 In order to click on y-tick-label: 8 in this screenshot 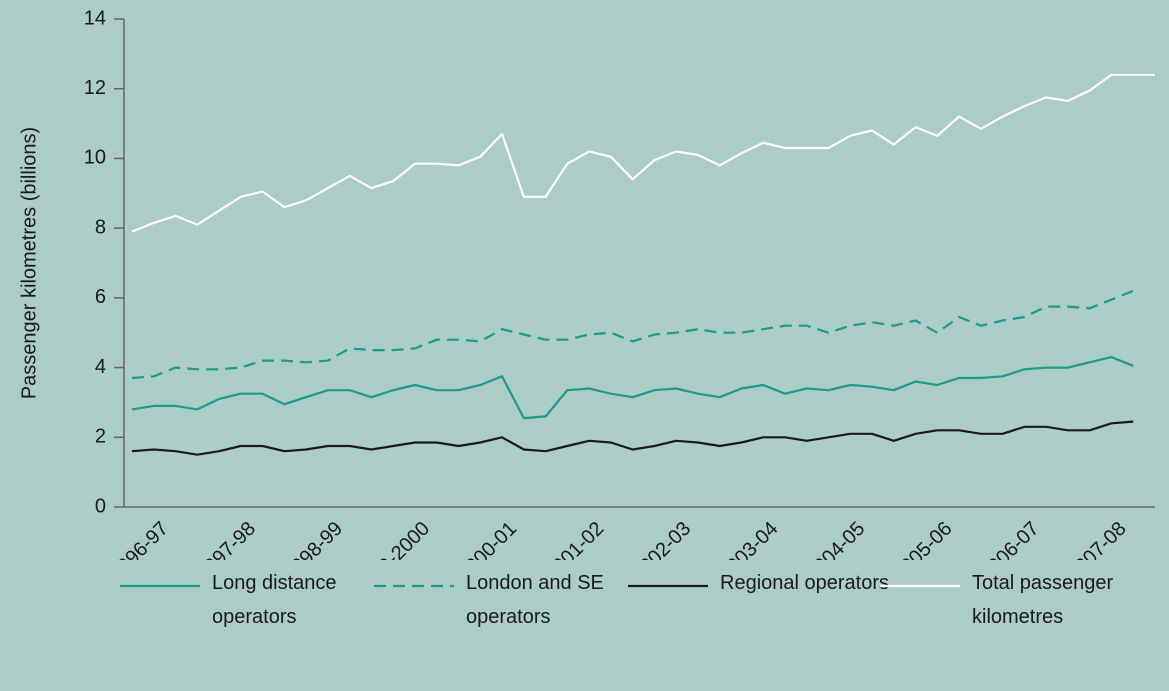, I will do `click(100, 227)`.